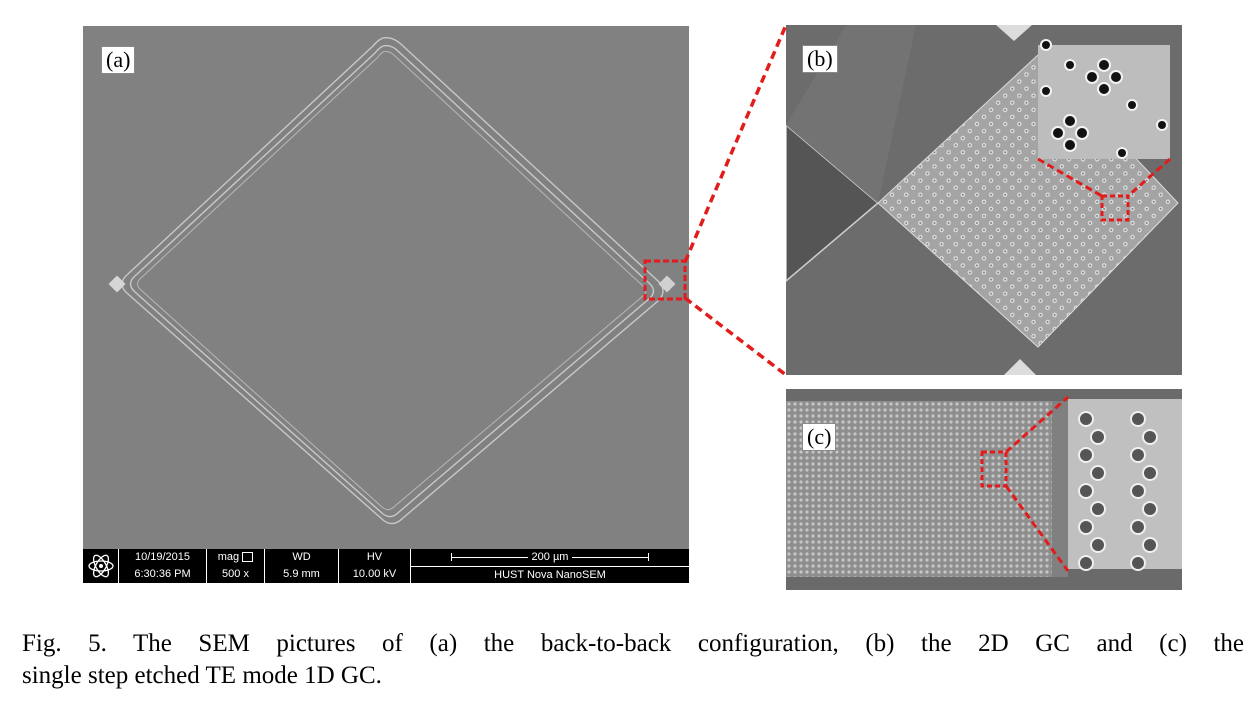 Image resolution: width=1258 pixels, height=708 pixels. What do you see at coordinates (202, 675) in the screenshot?
I see `caption-line-2: single step etched TE mode 1D GC.` at bounding box center [202, 675].